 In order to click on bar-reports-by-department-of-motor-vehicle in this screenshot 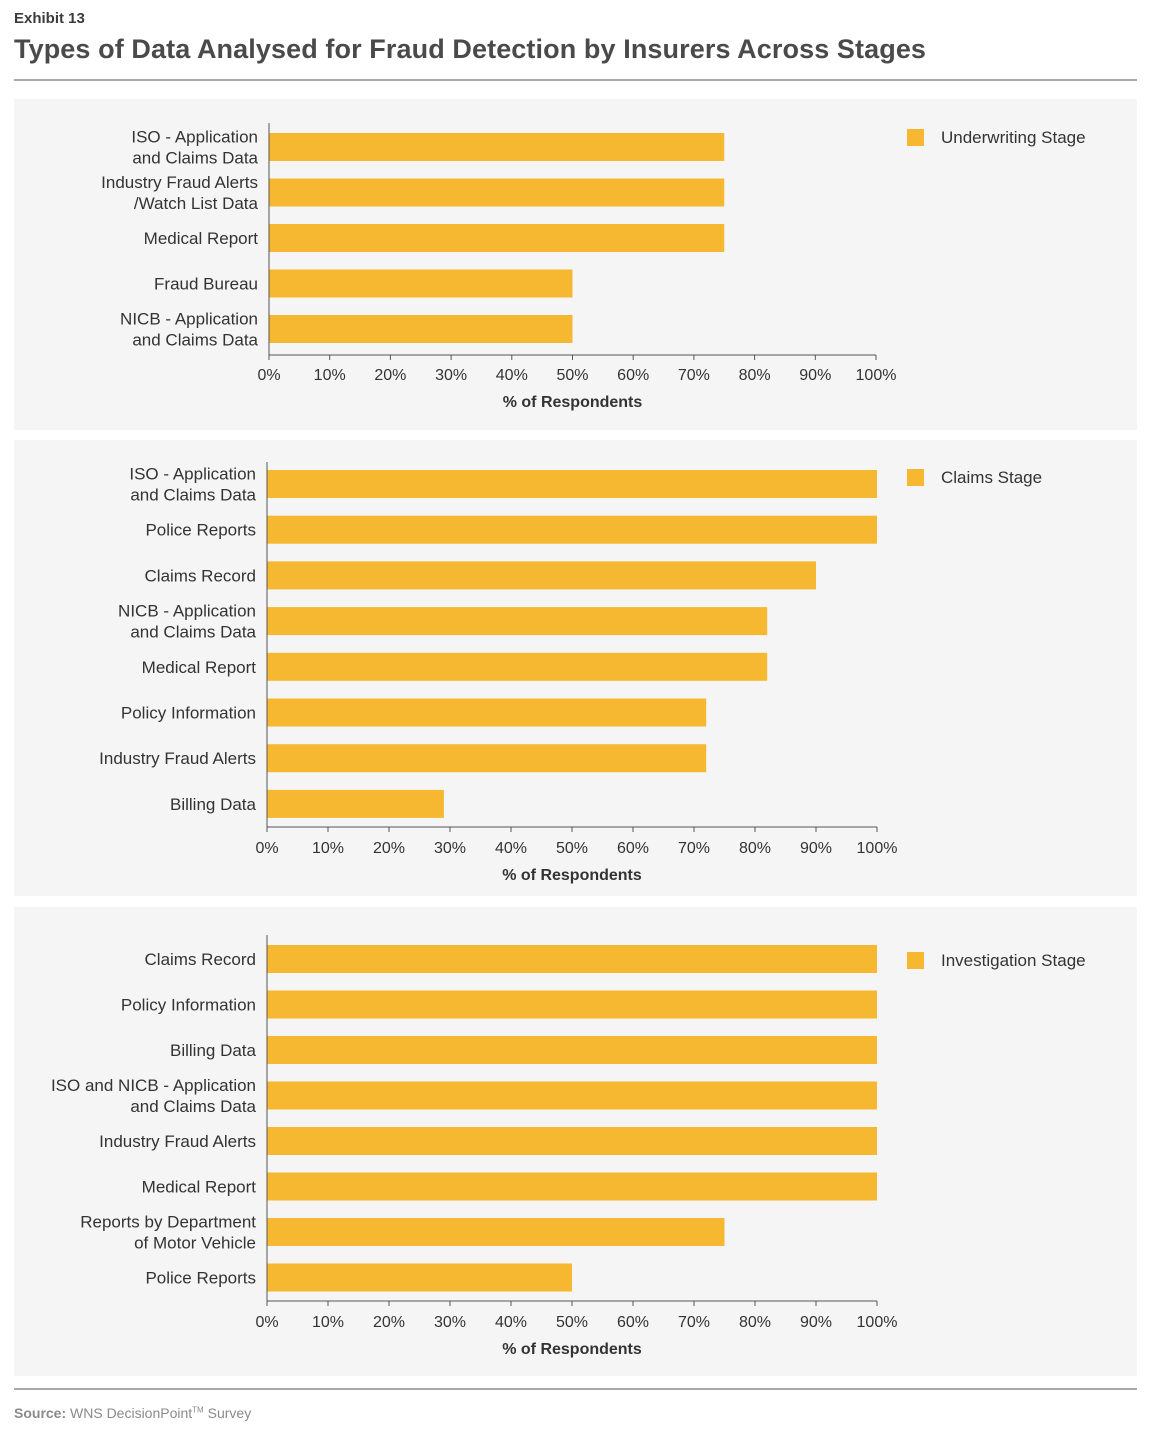, I will do `click(496, 1232)`.